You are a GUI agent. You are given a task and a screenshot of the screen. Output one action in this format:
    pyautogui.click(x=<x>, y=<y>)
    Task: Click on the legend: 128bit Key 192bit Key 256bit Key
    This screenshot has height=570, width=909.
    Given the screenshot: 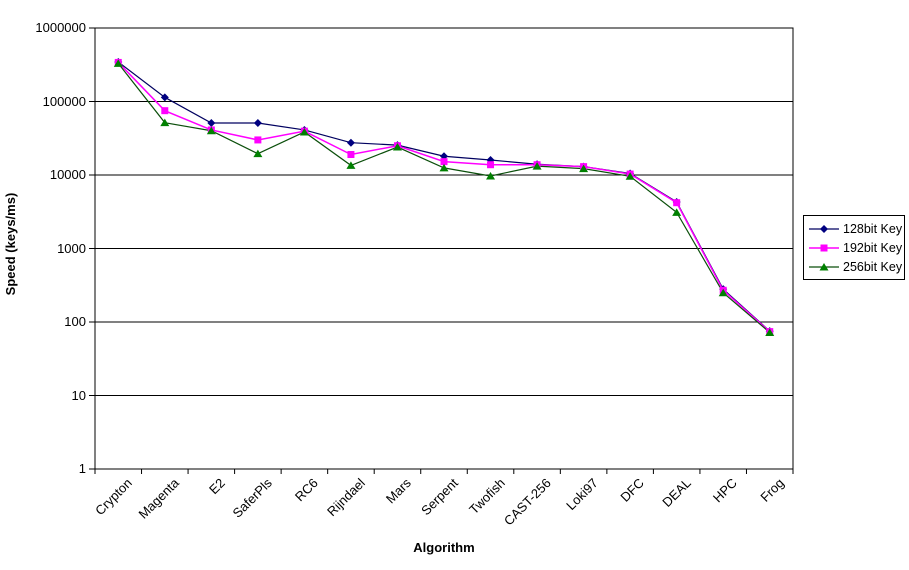 What is the action you would take?
    pyautogui.click(x=854, y=247)
    